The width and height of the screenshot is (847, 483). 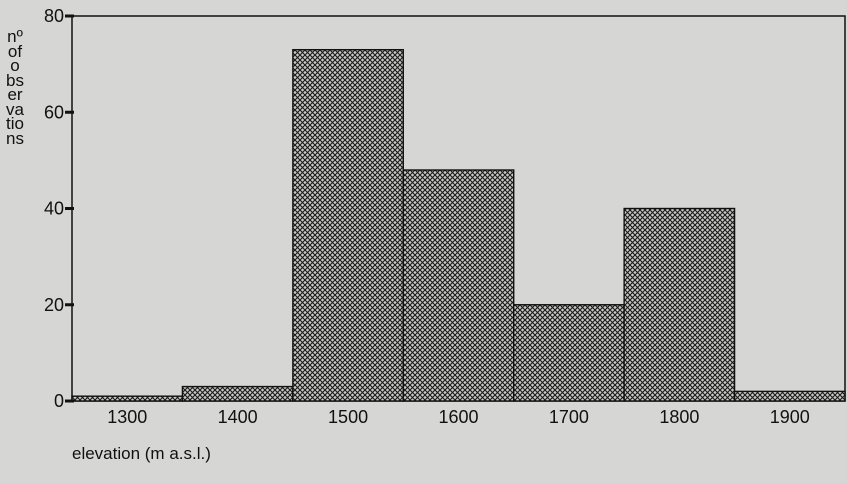 What do you see at coordinates (127, 417) in the screenshot?
I see `x-tick-label: 1300` at bounding box center [127, 417].